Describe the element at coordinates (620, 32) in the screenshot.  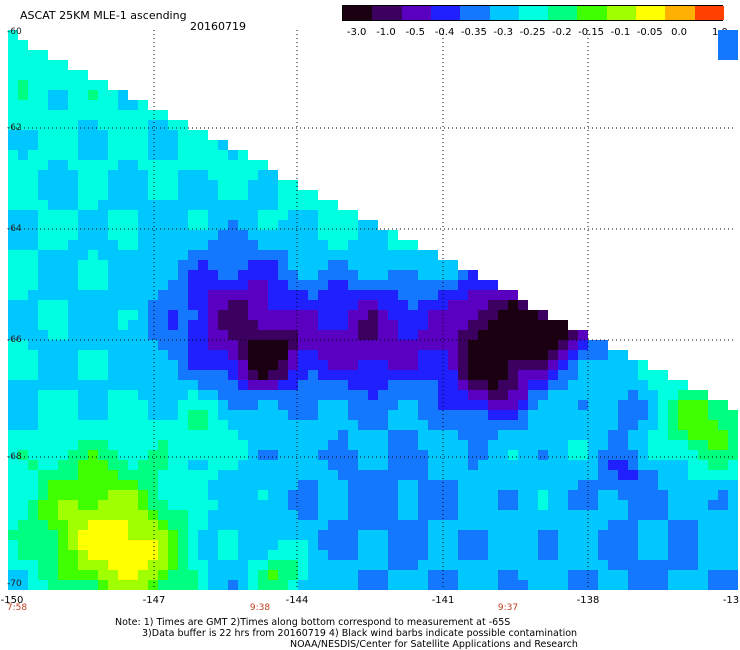
I see `color-scale-tick-label: -0.1` at that location.